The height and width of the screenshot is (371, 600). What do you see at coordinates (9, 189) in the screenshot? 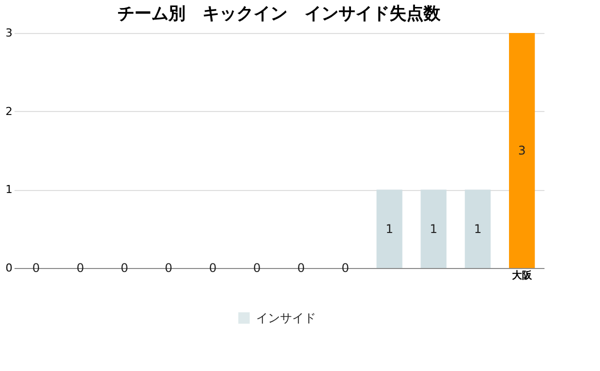
I see `y-tick-label: 1` at bounding box center [9, 189].